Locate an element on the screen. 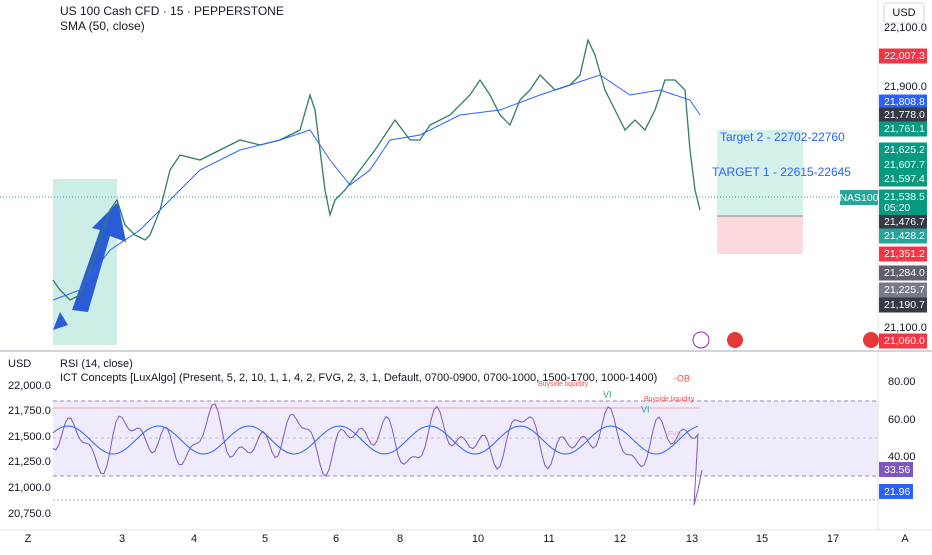 The height and width of the screenshot is (555, 932). value-bg is located at coordinates (896, 491).